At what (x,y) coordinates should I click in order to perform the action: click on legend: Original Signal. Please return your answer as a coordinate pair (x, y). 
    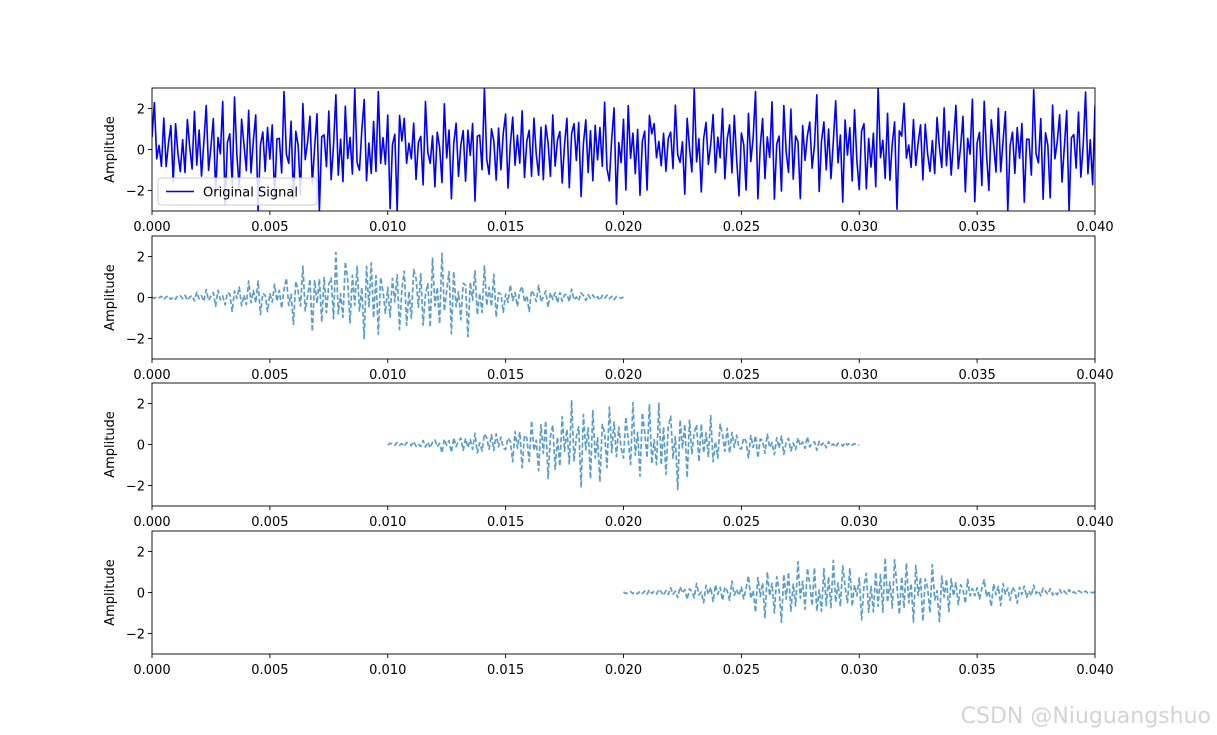
    Looking at the image, I should click on (237, 191).